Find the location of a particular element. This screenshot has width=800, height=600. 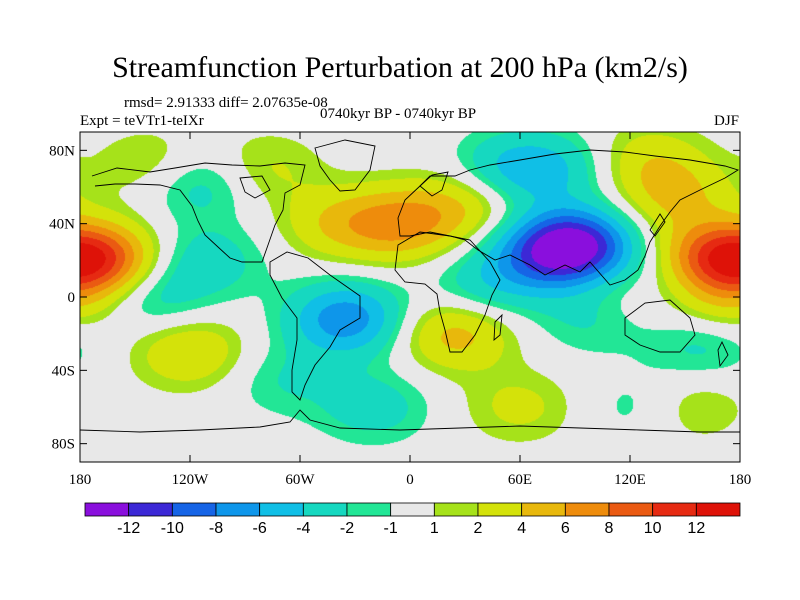

period-label: 0740kyr BP - 0740kyr BP is located at coordinates (398, 114).